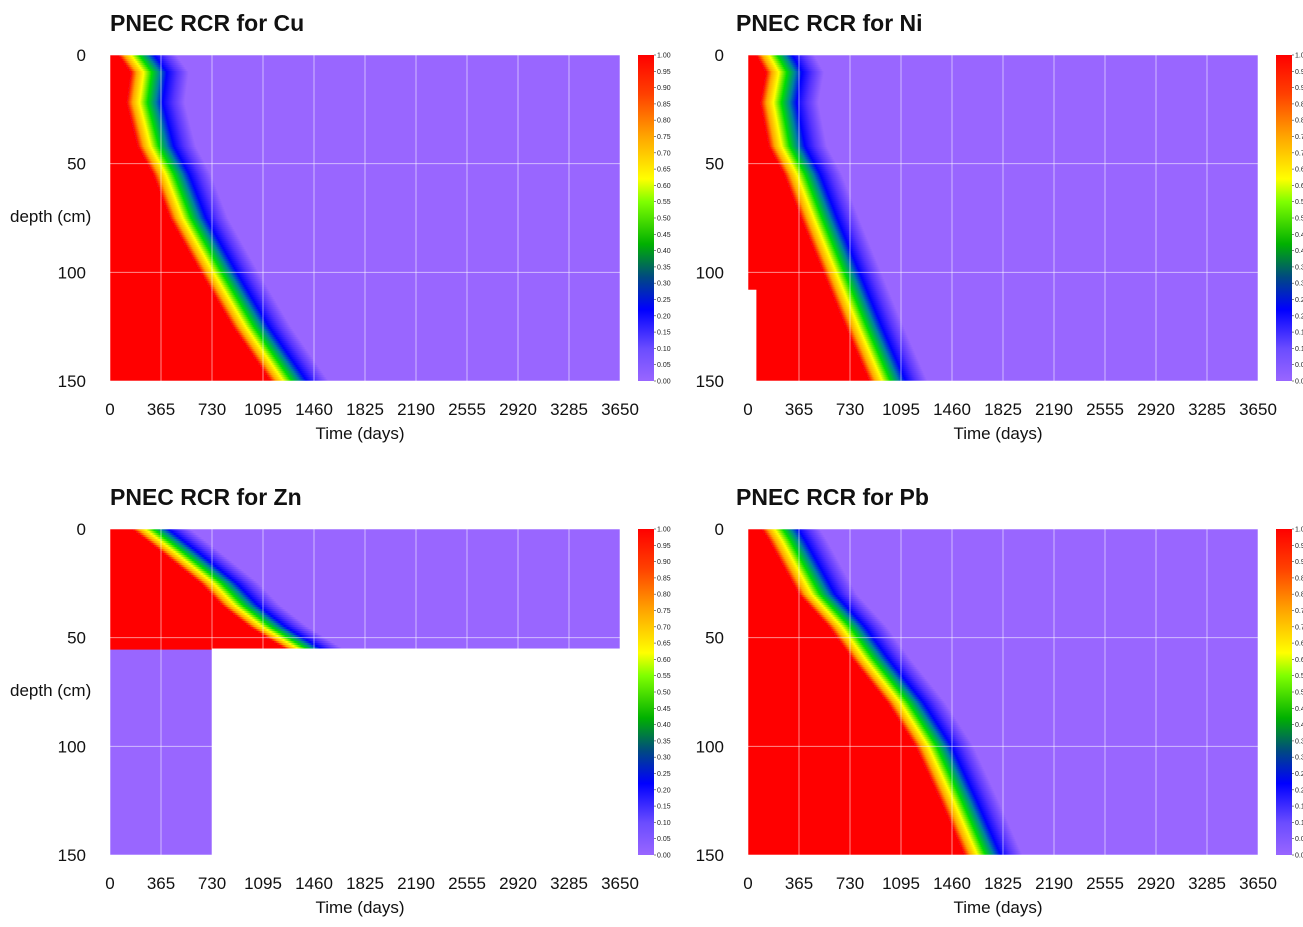 Image resolution: width=1303 pixels, height=927 pixels. What do you see at coordinates (664, 823) in the screenshot?
I see `colorbar-tick-label: 0.10` at bounding box center [664, 823].